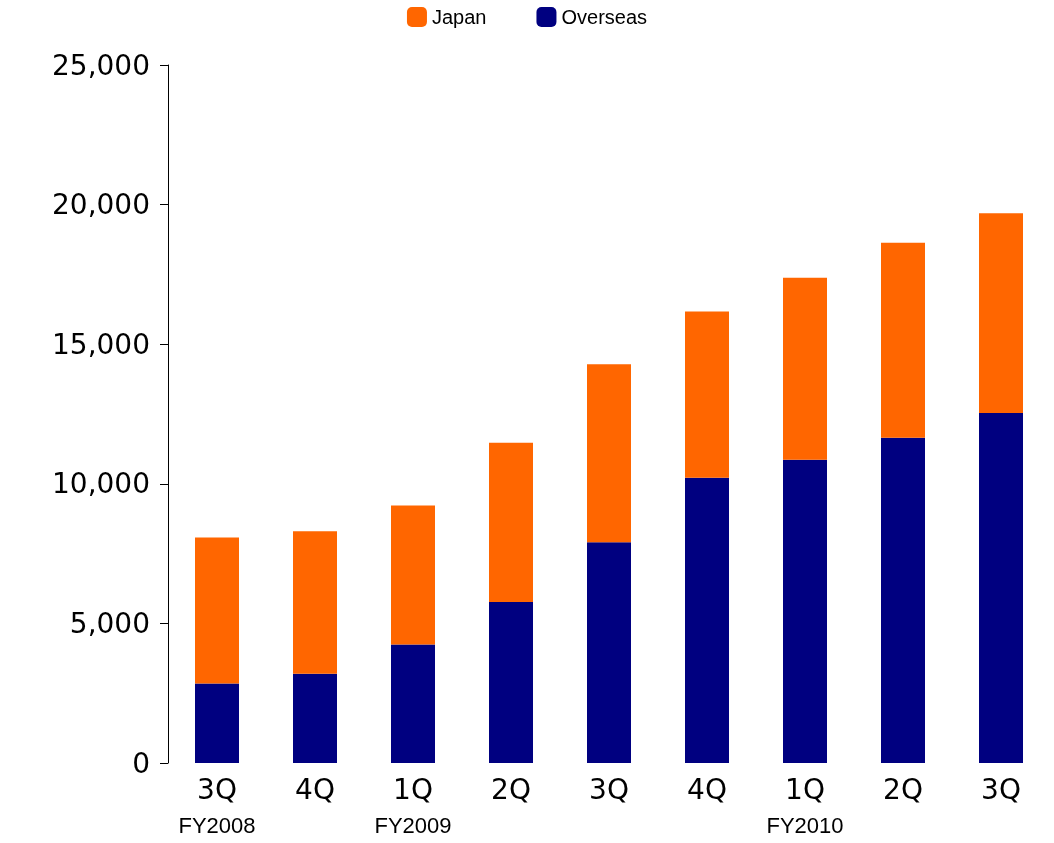  What do you see at coordinates (101, 484) in the screenshot?
I see `y-tick-label: 10,000` at bounding box center [101, 484].